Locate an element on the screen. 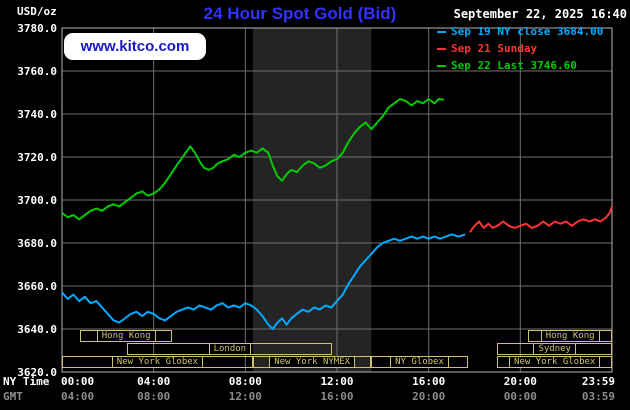 This screenshot has height=410, width=630. legend-item-sep22-last: Sep 22 Last 3746.60 is located at coordinates (520, 65).